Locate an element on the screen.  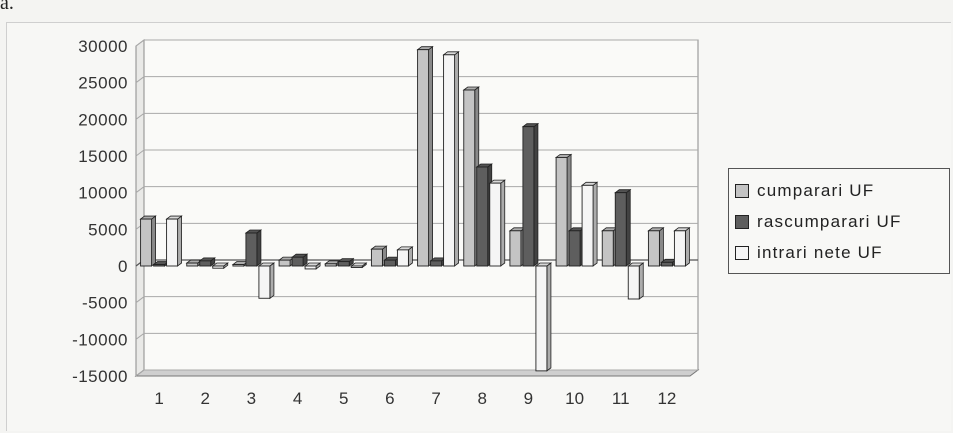
bar-intrari-nete-UF-11-side is located at coordinates (641, 281).